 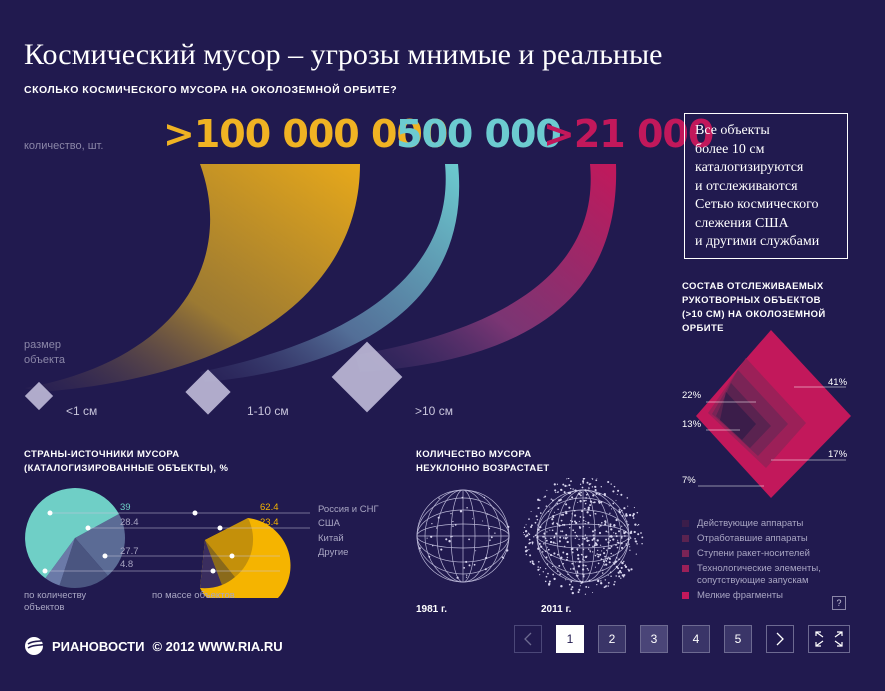 I want to click on prev-page-button, so click(x=528, y=639).